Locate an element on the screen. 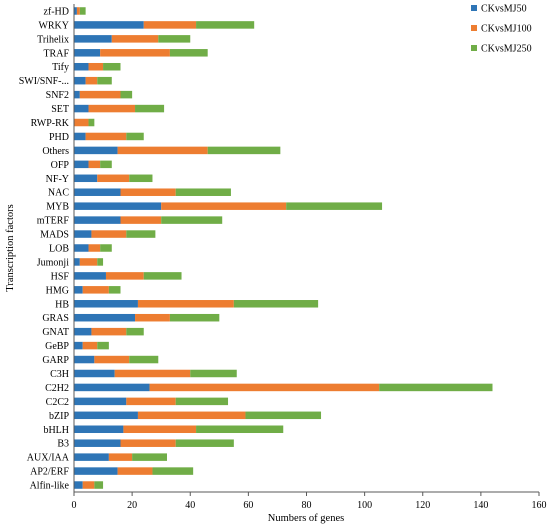 The height and width of the screenshot is (528, 550). x-tick-label: 40 is located at coordinates (190, 505).